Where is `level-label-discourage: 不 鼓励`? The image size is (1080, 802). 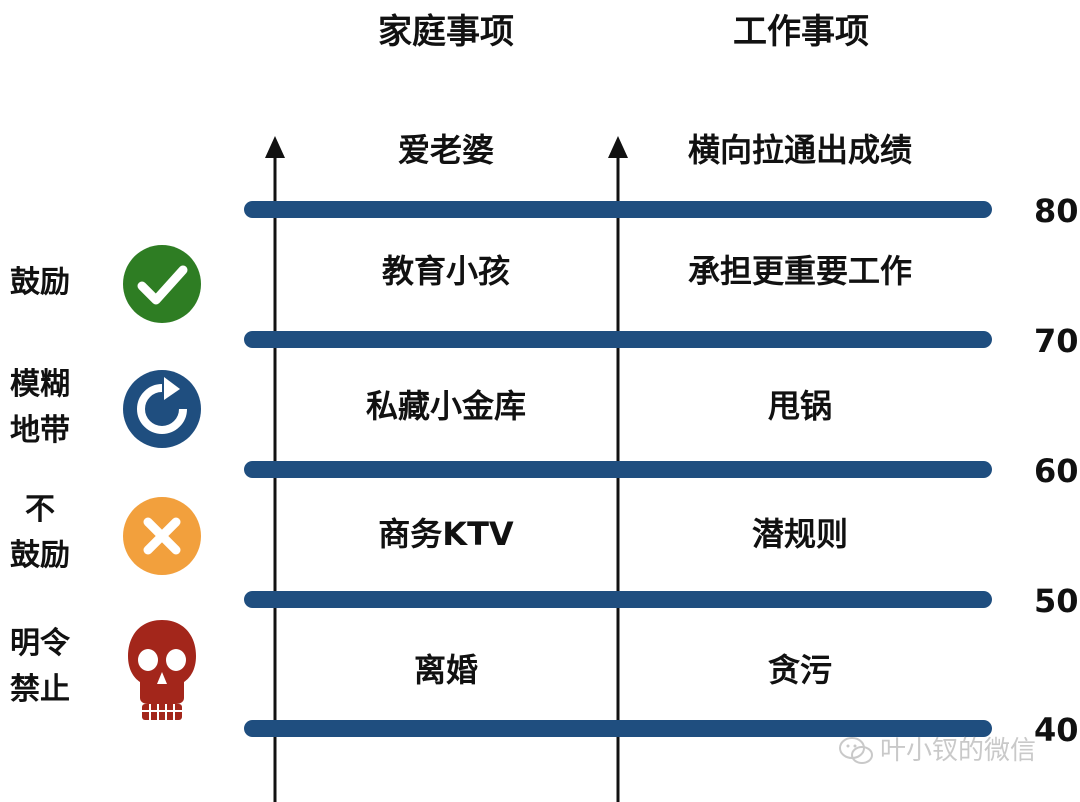
level-label-discourage: 不 鼓励 is located at coordinates (40, 533).